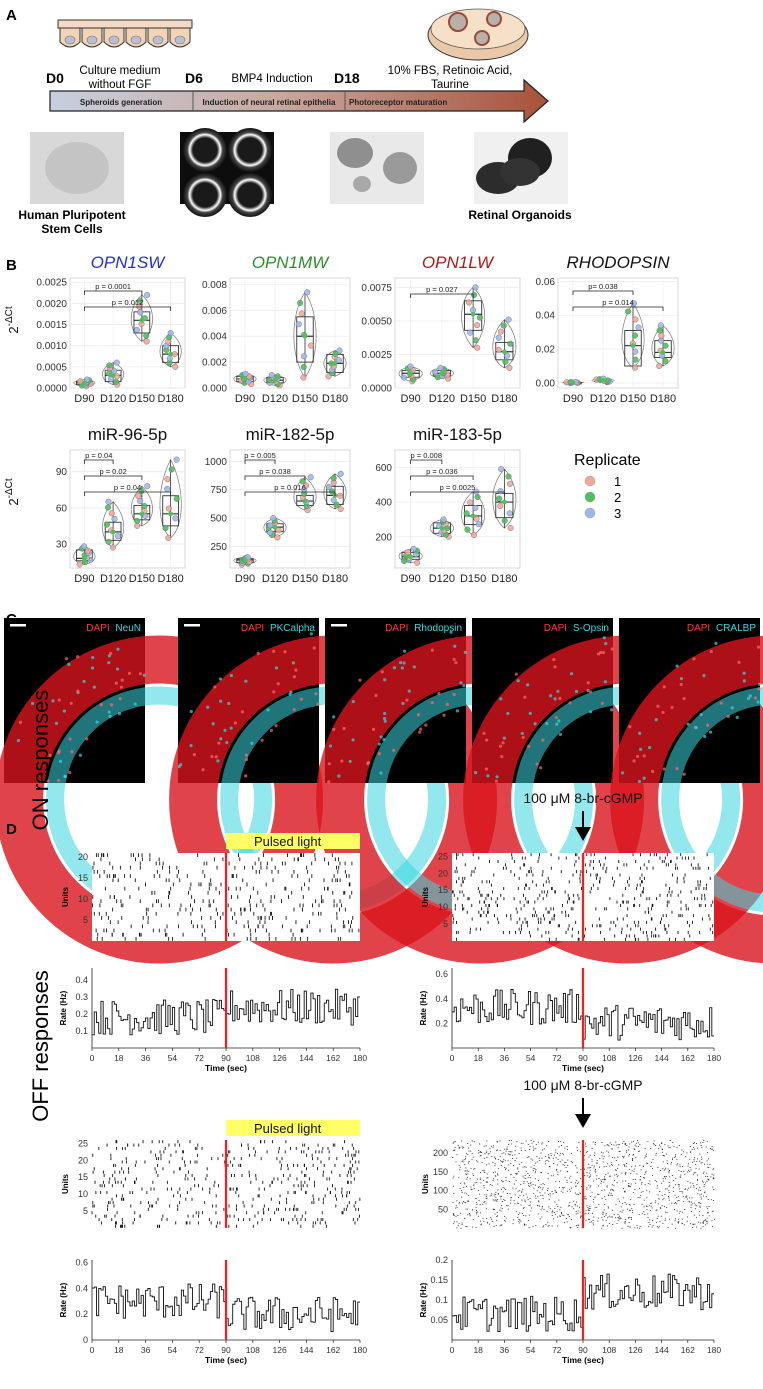 The width and height of the screenshot is (763, 1389). I want to click on y-tick-label: 0.0010, so click(51, 346).